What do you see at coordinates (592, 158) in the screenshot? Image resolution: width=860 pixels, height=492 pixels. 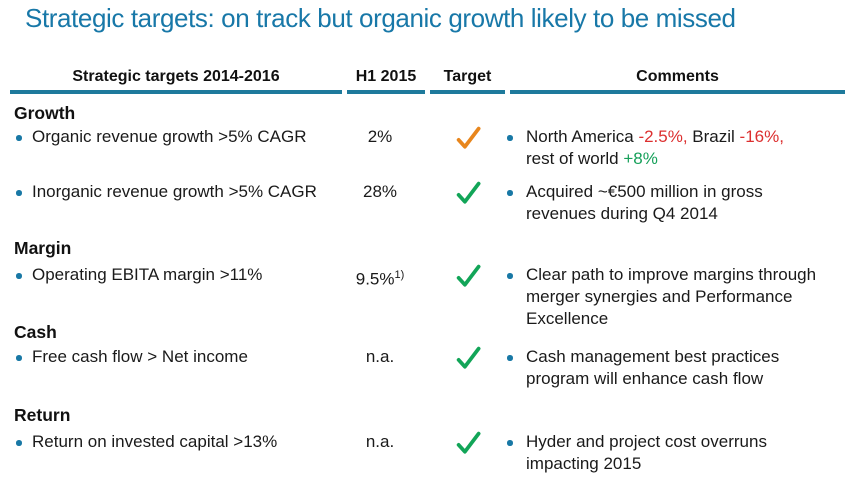 I see `comment-line: rest of world +8%` at bounding box center [592, 158].